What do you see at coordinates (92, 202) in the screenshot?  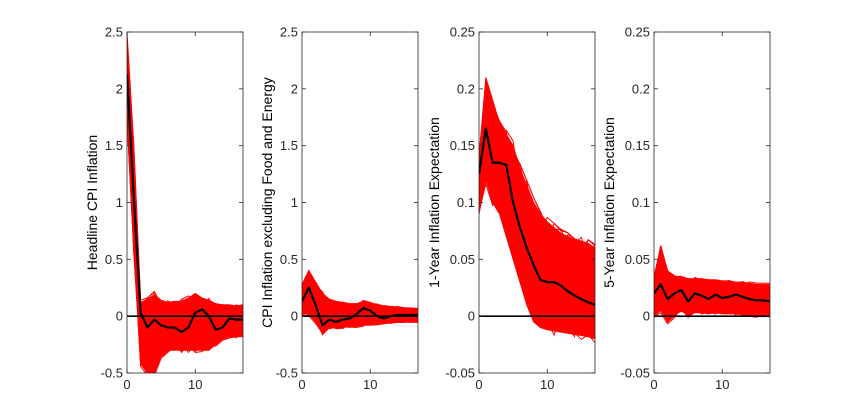 I see `y-axis-label: Headline CPI Inflation` at bounding box center [92, 202].